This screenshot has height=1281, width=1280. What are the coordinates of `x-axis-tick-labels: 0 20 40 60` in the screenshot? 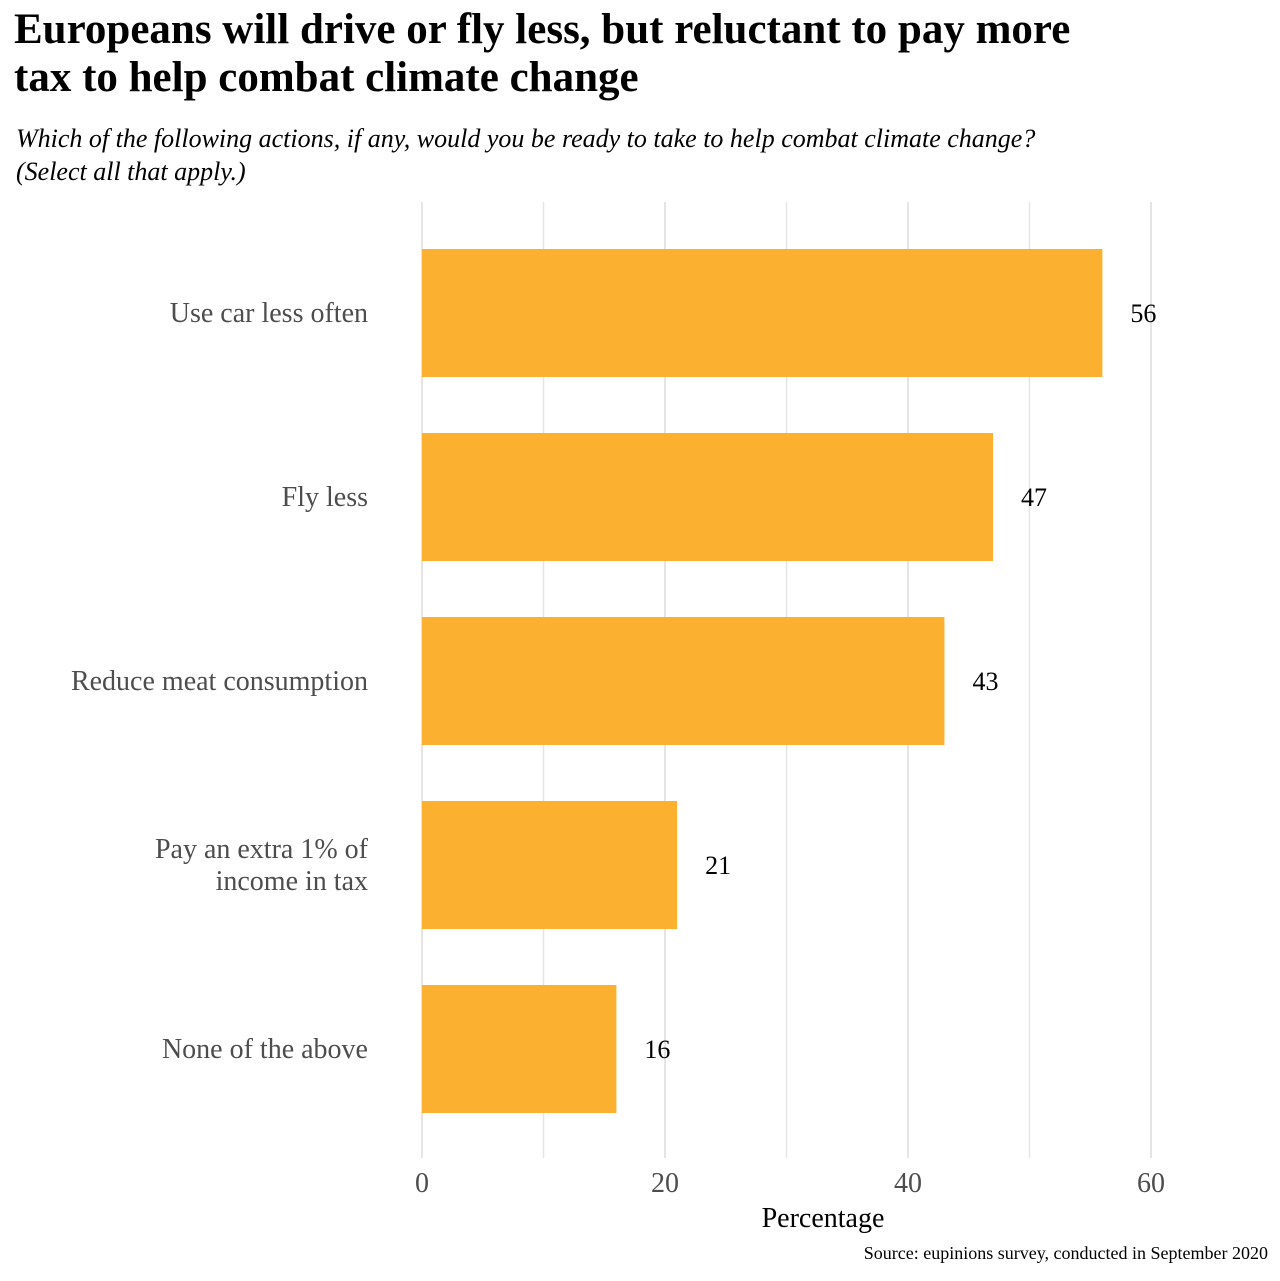 It's located at (790, 1183).